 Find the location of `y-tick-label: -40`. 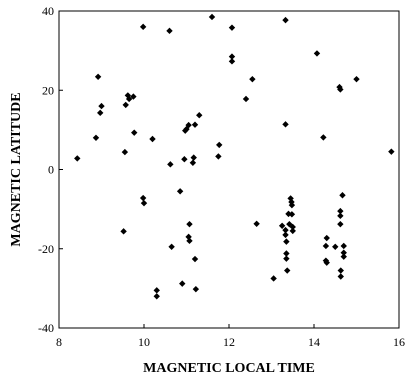

y-tick-label: -40 is located at coordinates (46, 328).